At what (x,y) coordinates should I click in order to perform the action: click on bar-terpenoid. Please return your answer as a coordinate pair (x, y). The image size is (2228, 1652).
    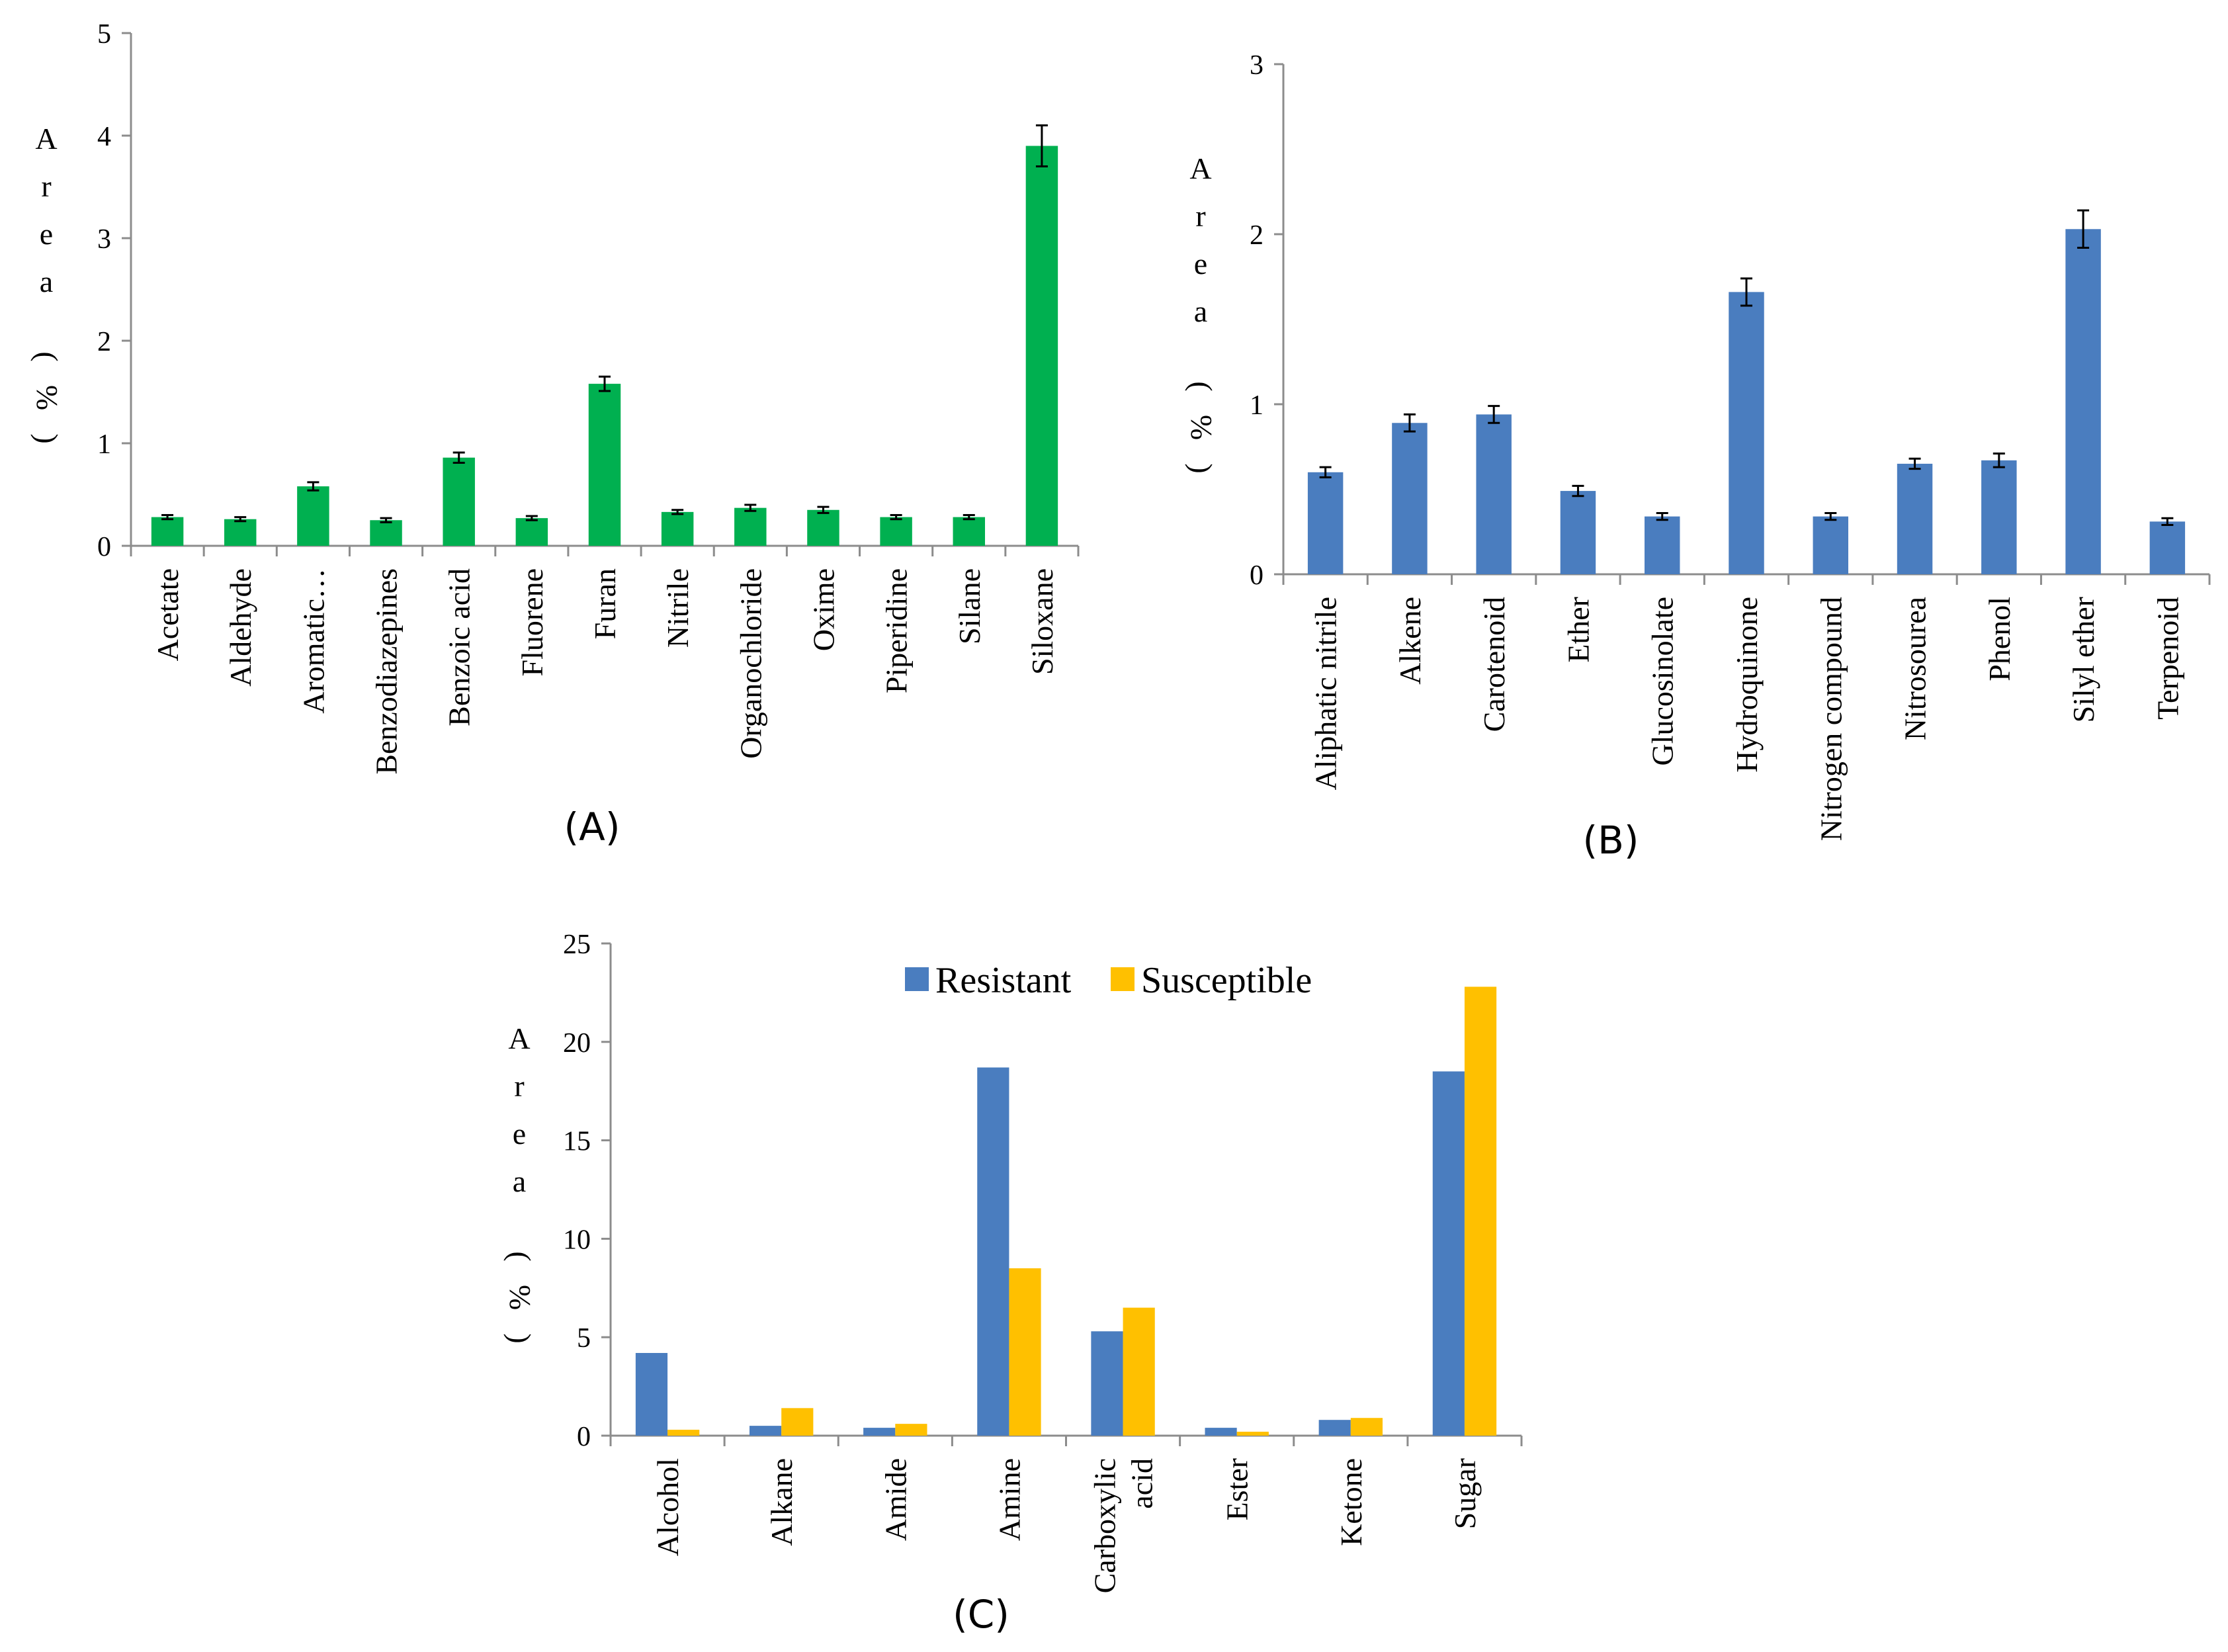
    Looking at the image, I should click on (2167, 547).